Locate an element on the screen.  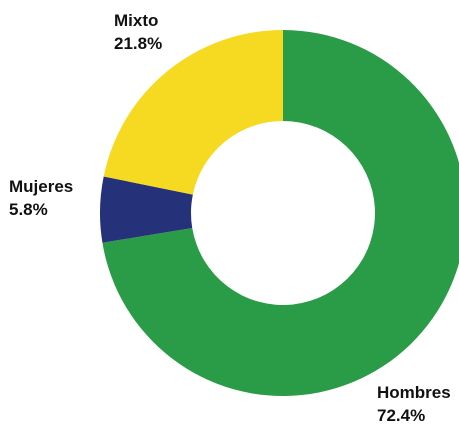
slice-label-mujeres: Mujeres is located at coordinates (41, 186).